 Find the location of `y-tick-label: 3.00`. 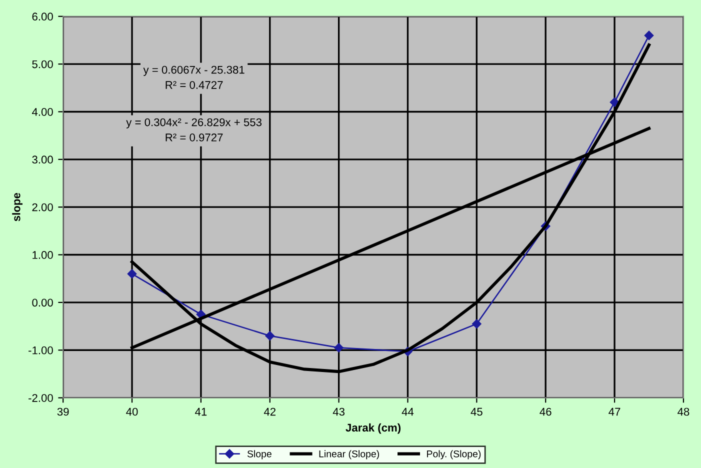

y-tick-label: 3.00 is located at coordinates (42, 160).